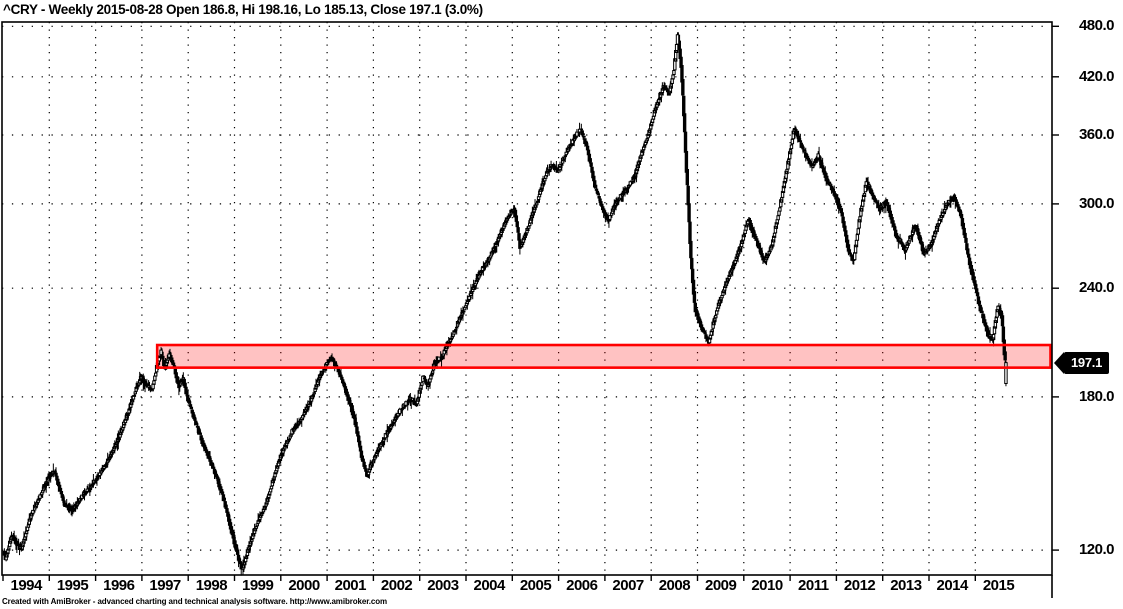  What do you see at coordinates (211, 585) in the screenshot?
I see `x-axis-label: 1998` at bounding box center [211, 585].